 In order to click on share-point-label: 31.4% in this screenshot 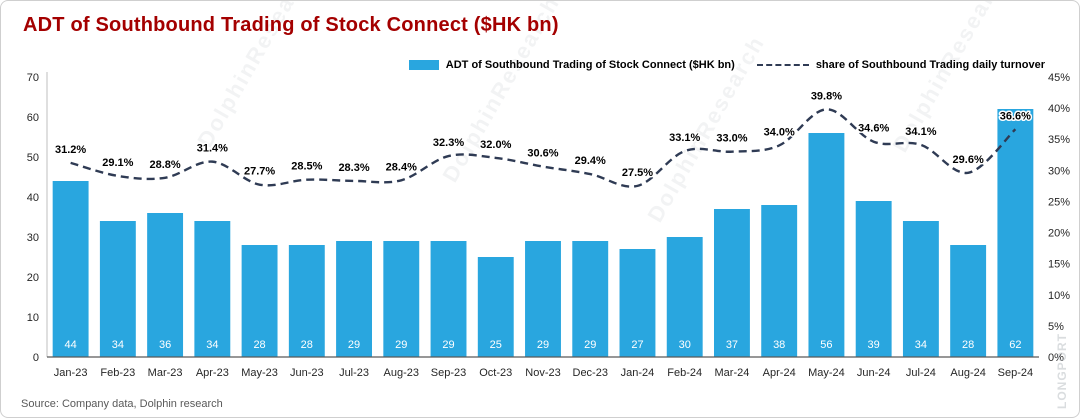, I will do `click(212, 149)`.